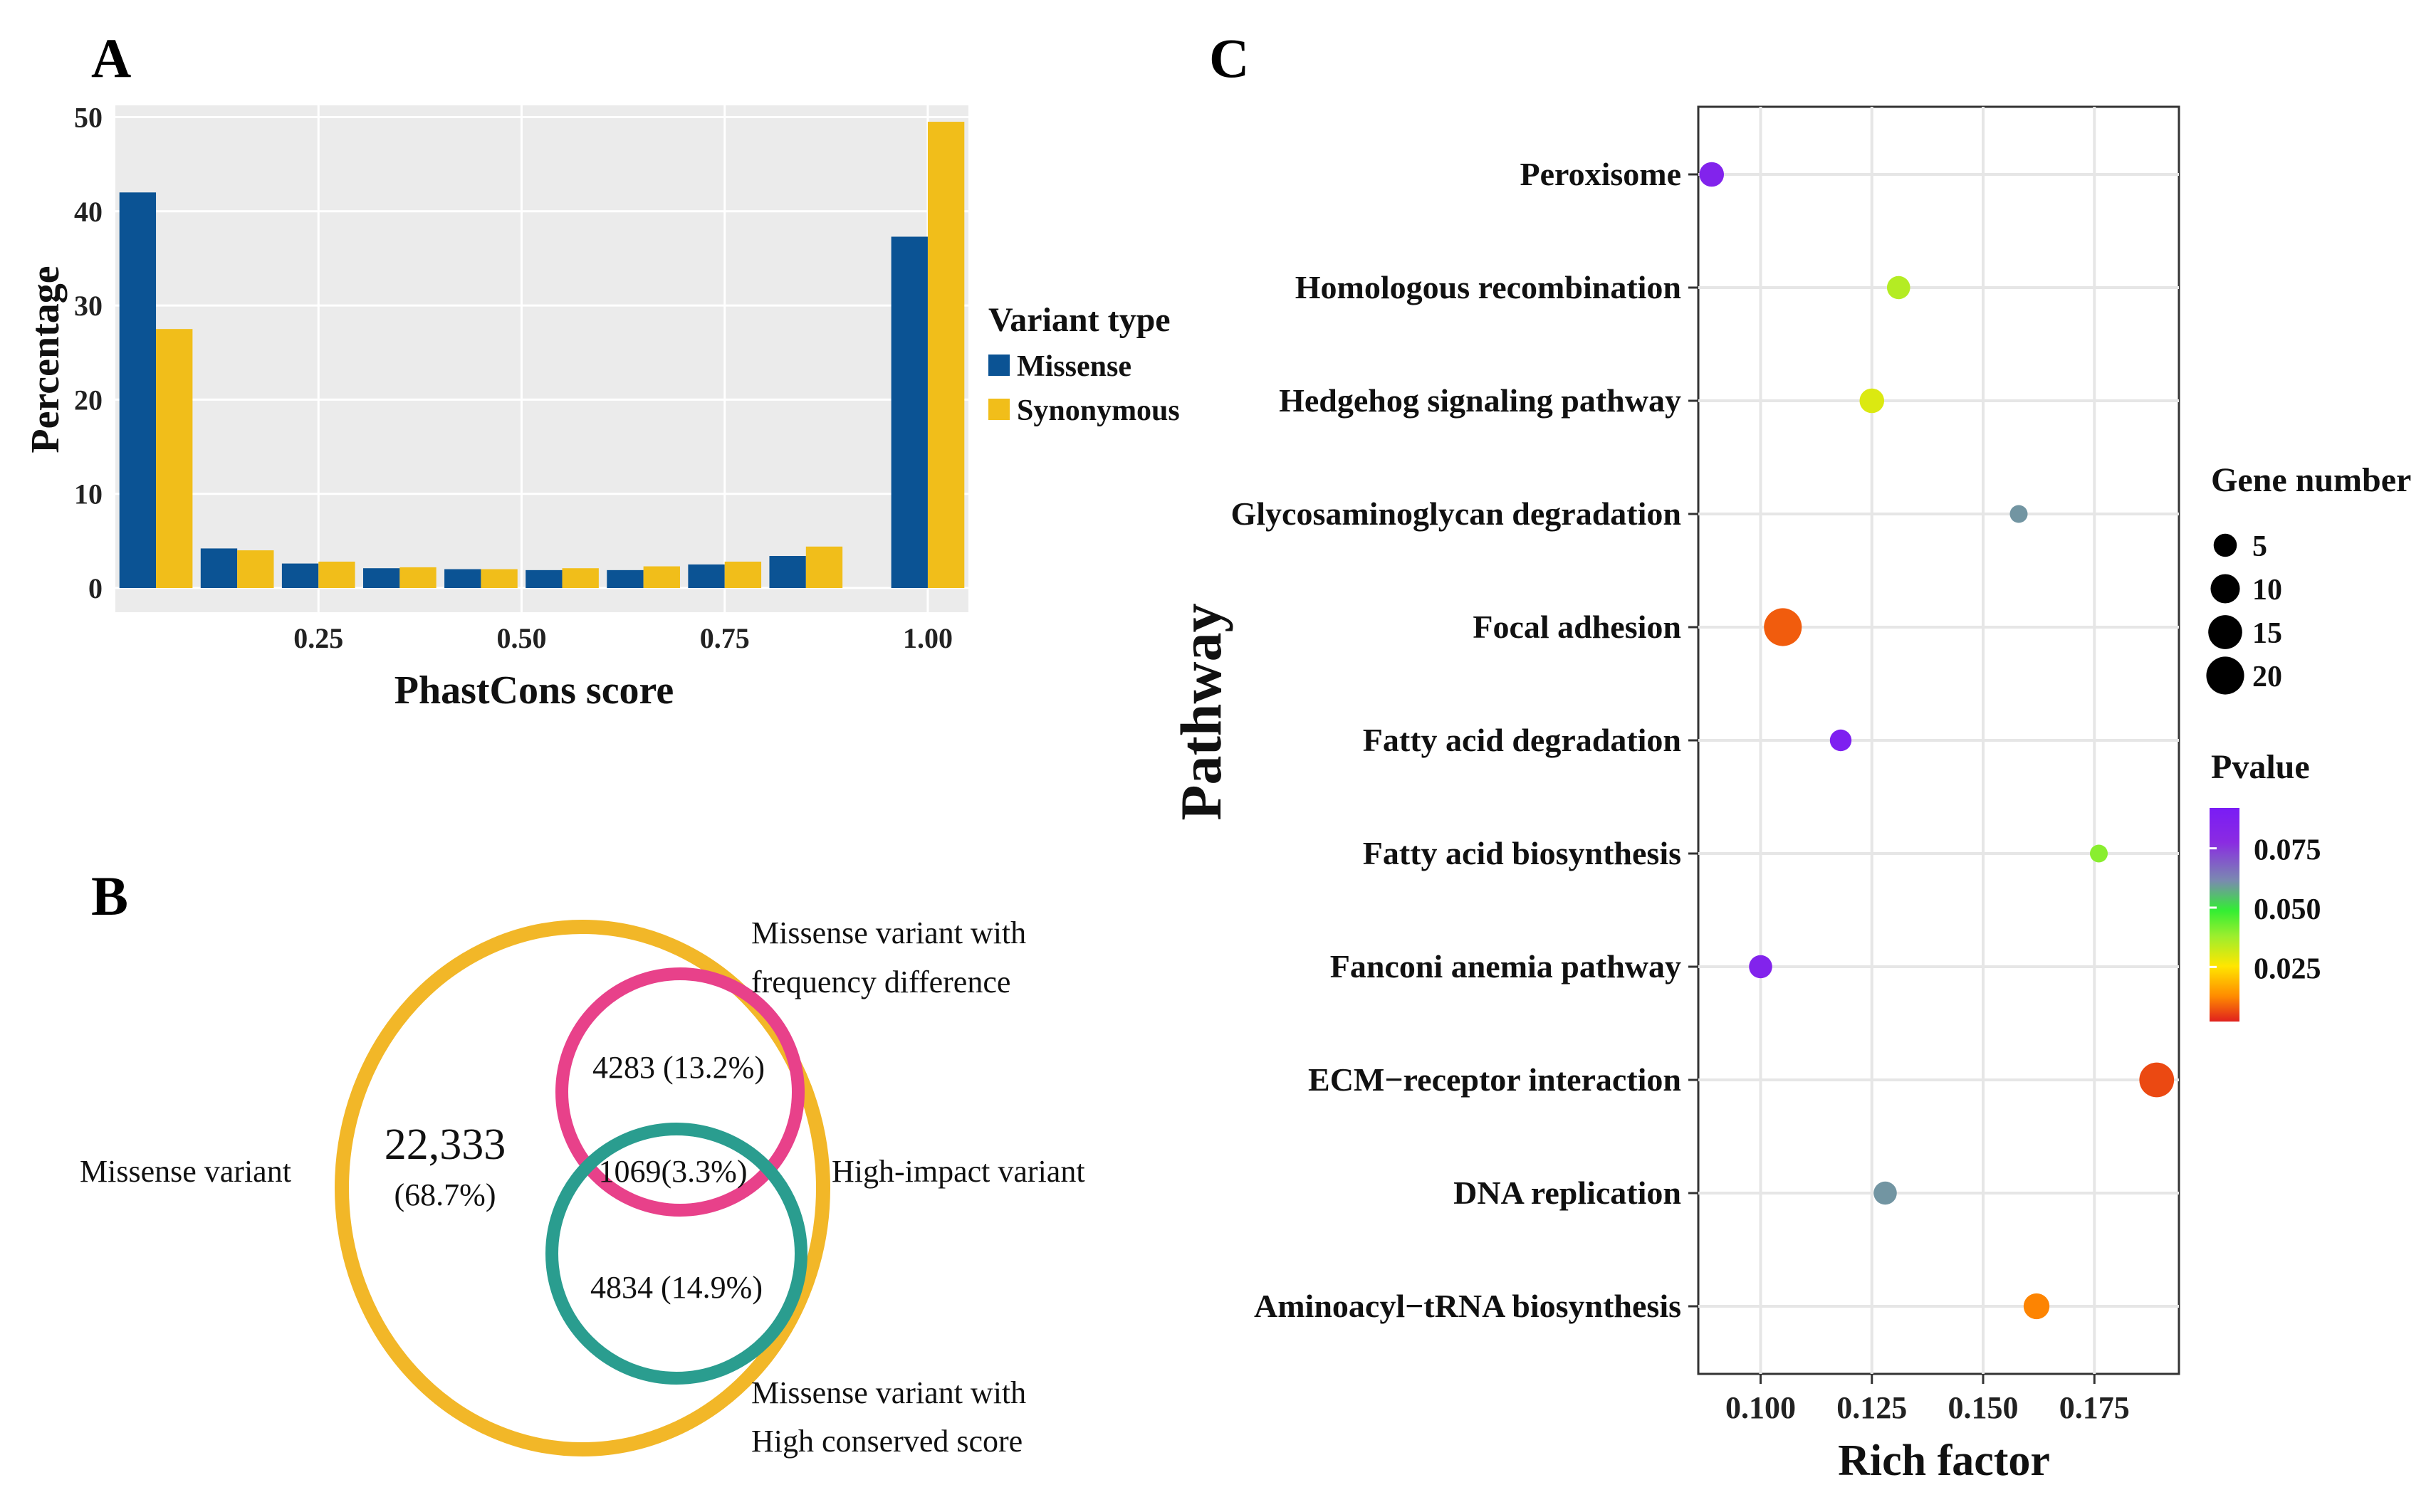 The height and width of the screenshot is (1512, 2436). What do you see at coordinates (1522, 853) in the screenshot?
I see `pathway-label-6: Fatty acid biosynthesis` at bounding box center [1522, 853].